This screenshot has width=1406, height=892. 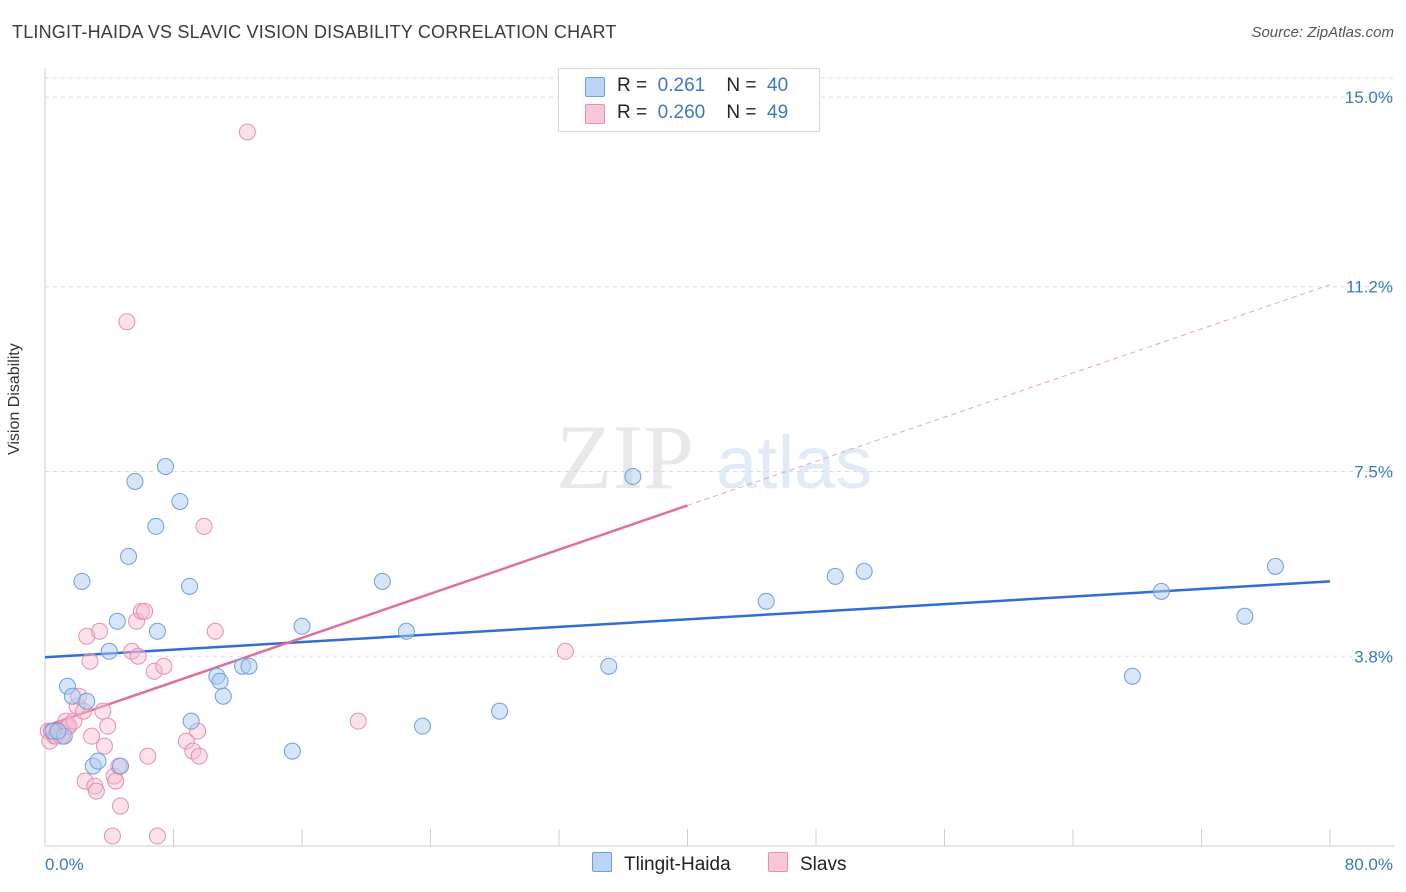 What do you see at coordinates (1322, 32) in the screenshot?
I see `source-label: Source: ZipAtlas.com` at bounding box center [1322, 32].